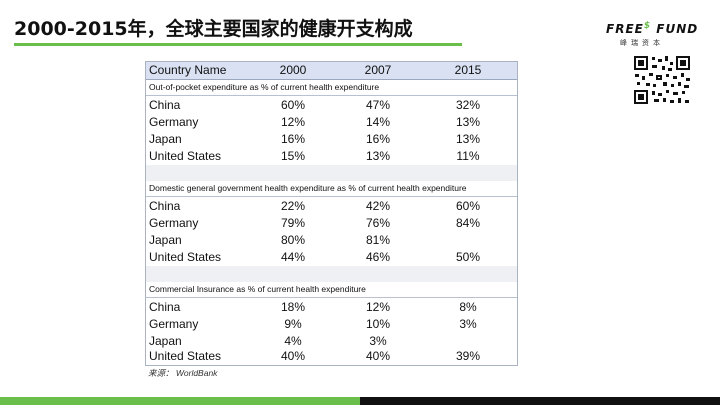 This screenshot has height=405, width=720. What do you see at coordinates (293, 223) in the screenshot?
I see `value-cell: 79%` at bounding box center [293, 223].